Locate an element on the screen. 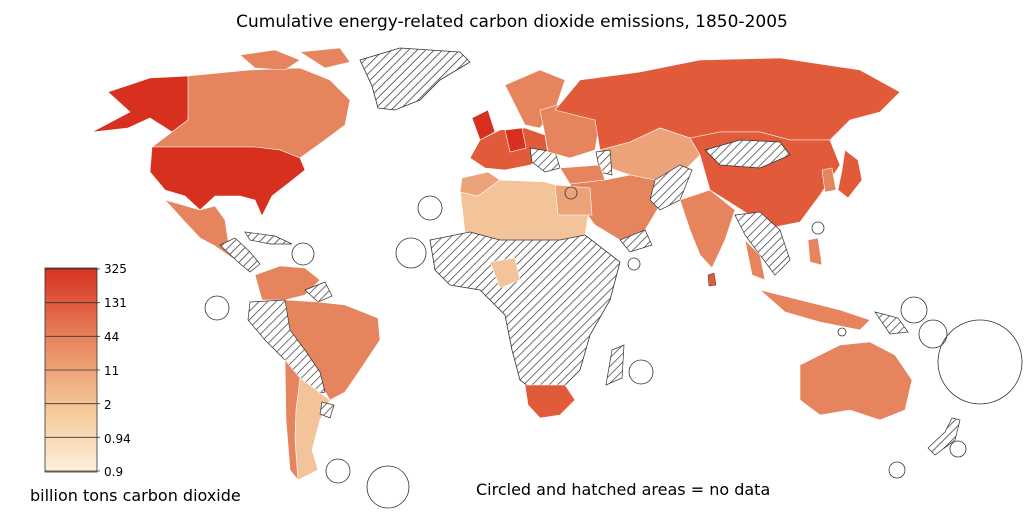 The image size is (1024, 522). nodata-circle-falklands is located at coordinates (338, 471).